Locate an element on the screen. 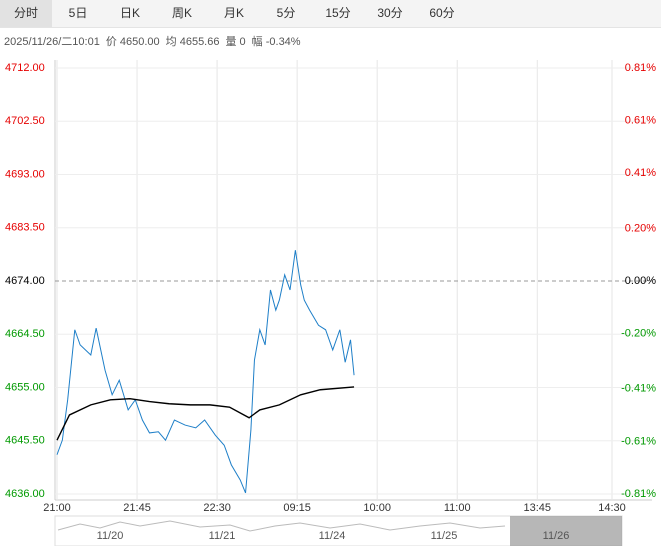  y2-tick-label: 0.61% is located at coordinates (640, 120).